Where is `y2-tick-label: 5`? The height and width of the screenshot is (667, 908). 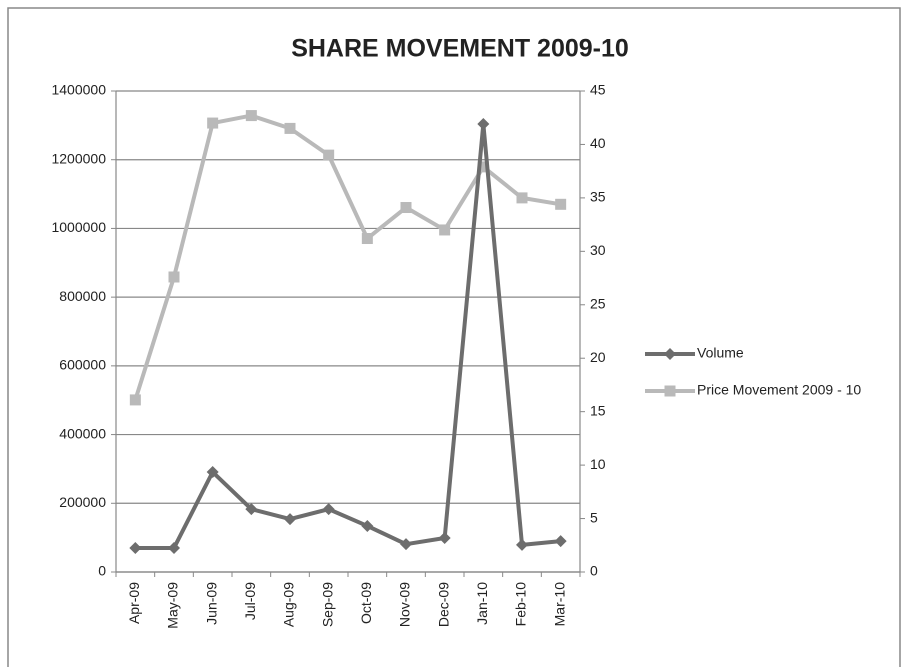 y2-tick-label: 5 is located at coordinates (594, 517).